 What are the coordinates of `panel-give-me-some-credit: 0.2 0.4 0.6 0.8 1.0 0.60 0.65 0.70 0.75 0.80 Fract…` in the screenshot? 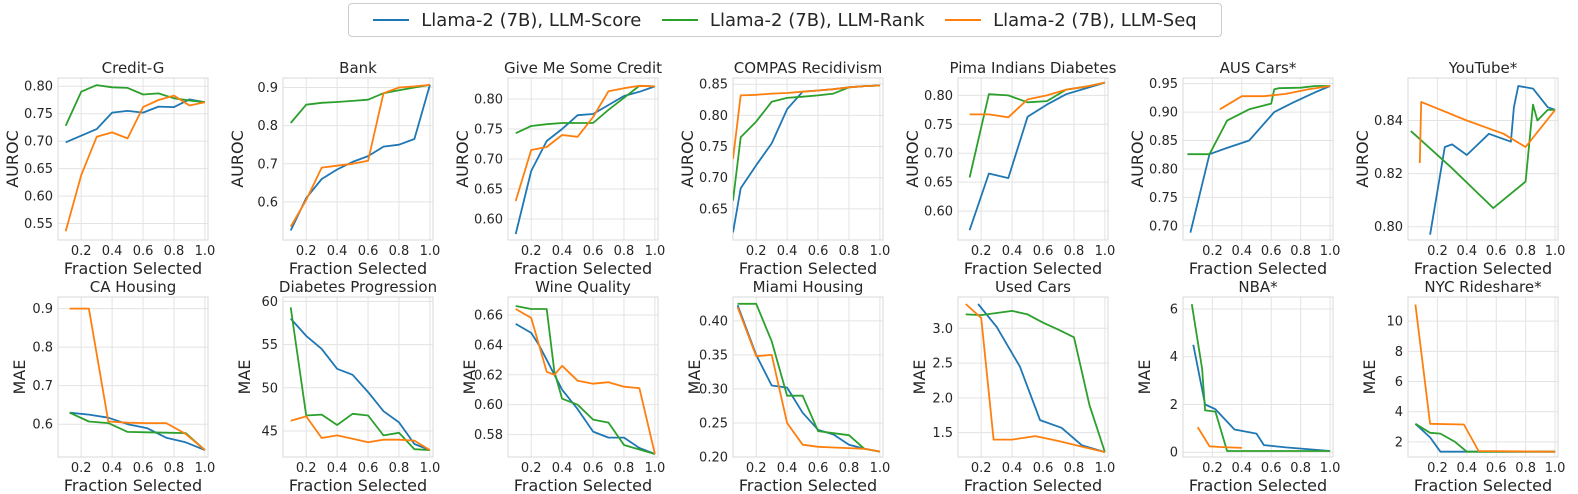 It's located at (559, 168).